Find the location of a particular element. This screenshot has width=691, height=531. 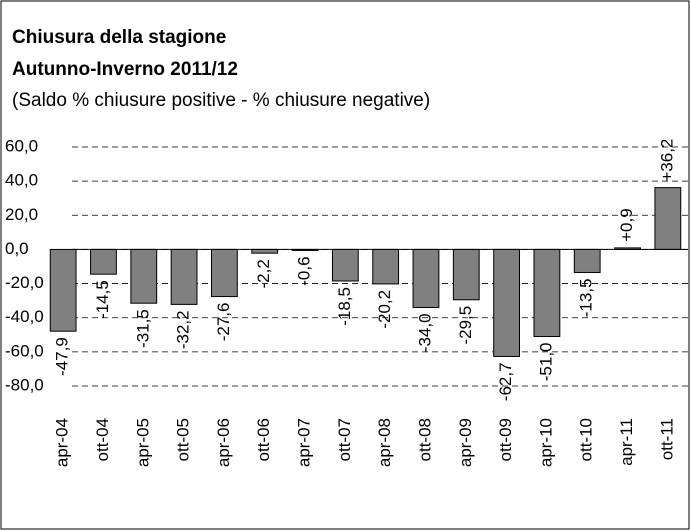

value-label: -34,0 is located at coordinates (424, 332).